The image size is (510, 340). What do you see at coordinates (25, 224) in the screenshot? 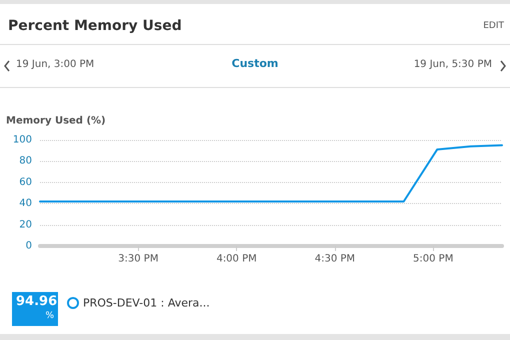
I see `y-tick-label: 20` at bounding box center [25, 224].